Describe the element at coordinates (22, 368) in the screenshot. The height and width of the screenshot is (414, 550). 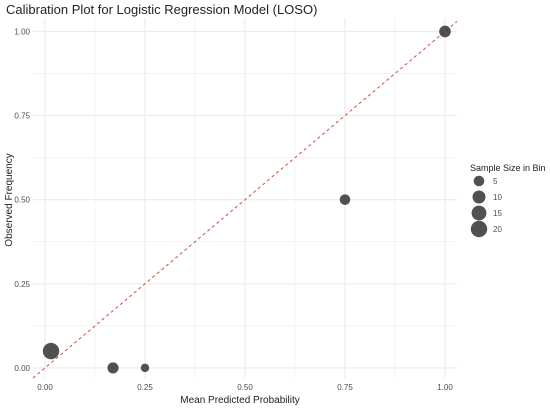
I see `y-tick-label: 0.00` at that location.